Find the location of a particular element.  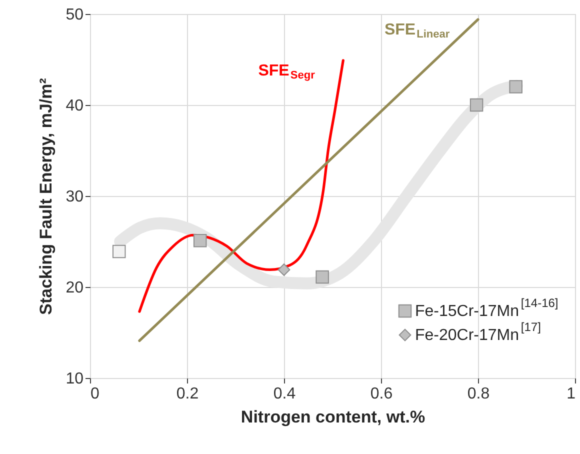

x-tick-label: 0.6 is located at coordinates (381, 394).